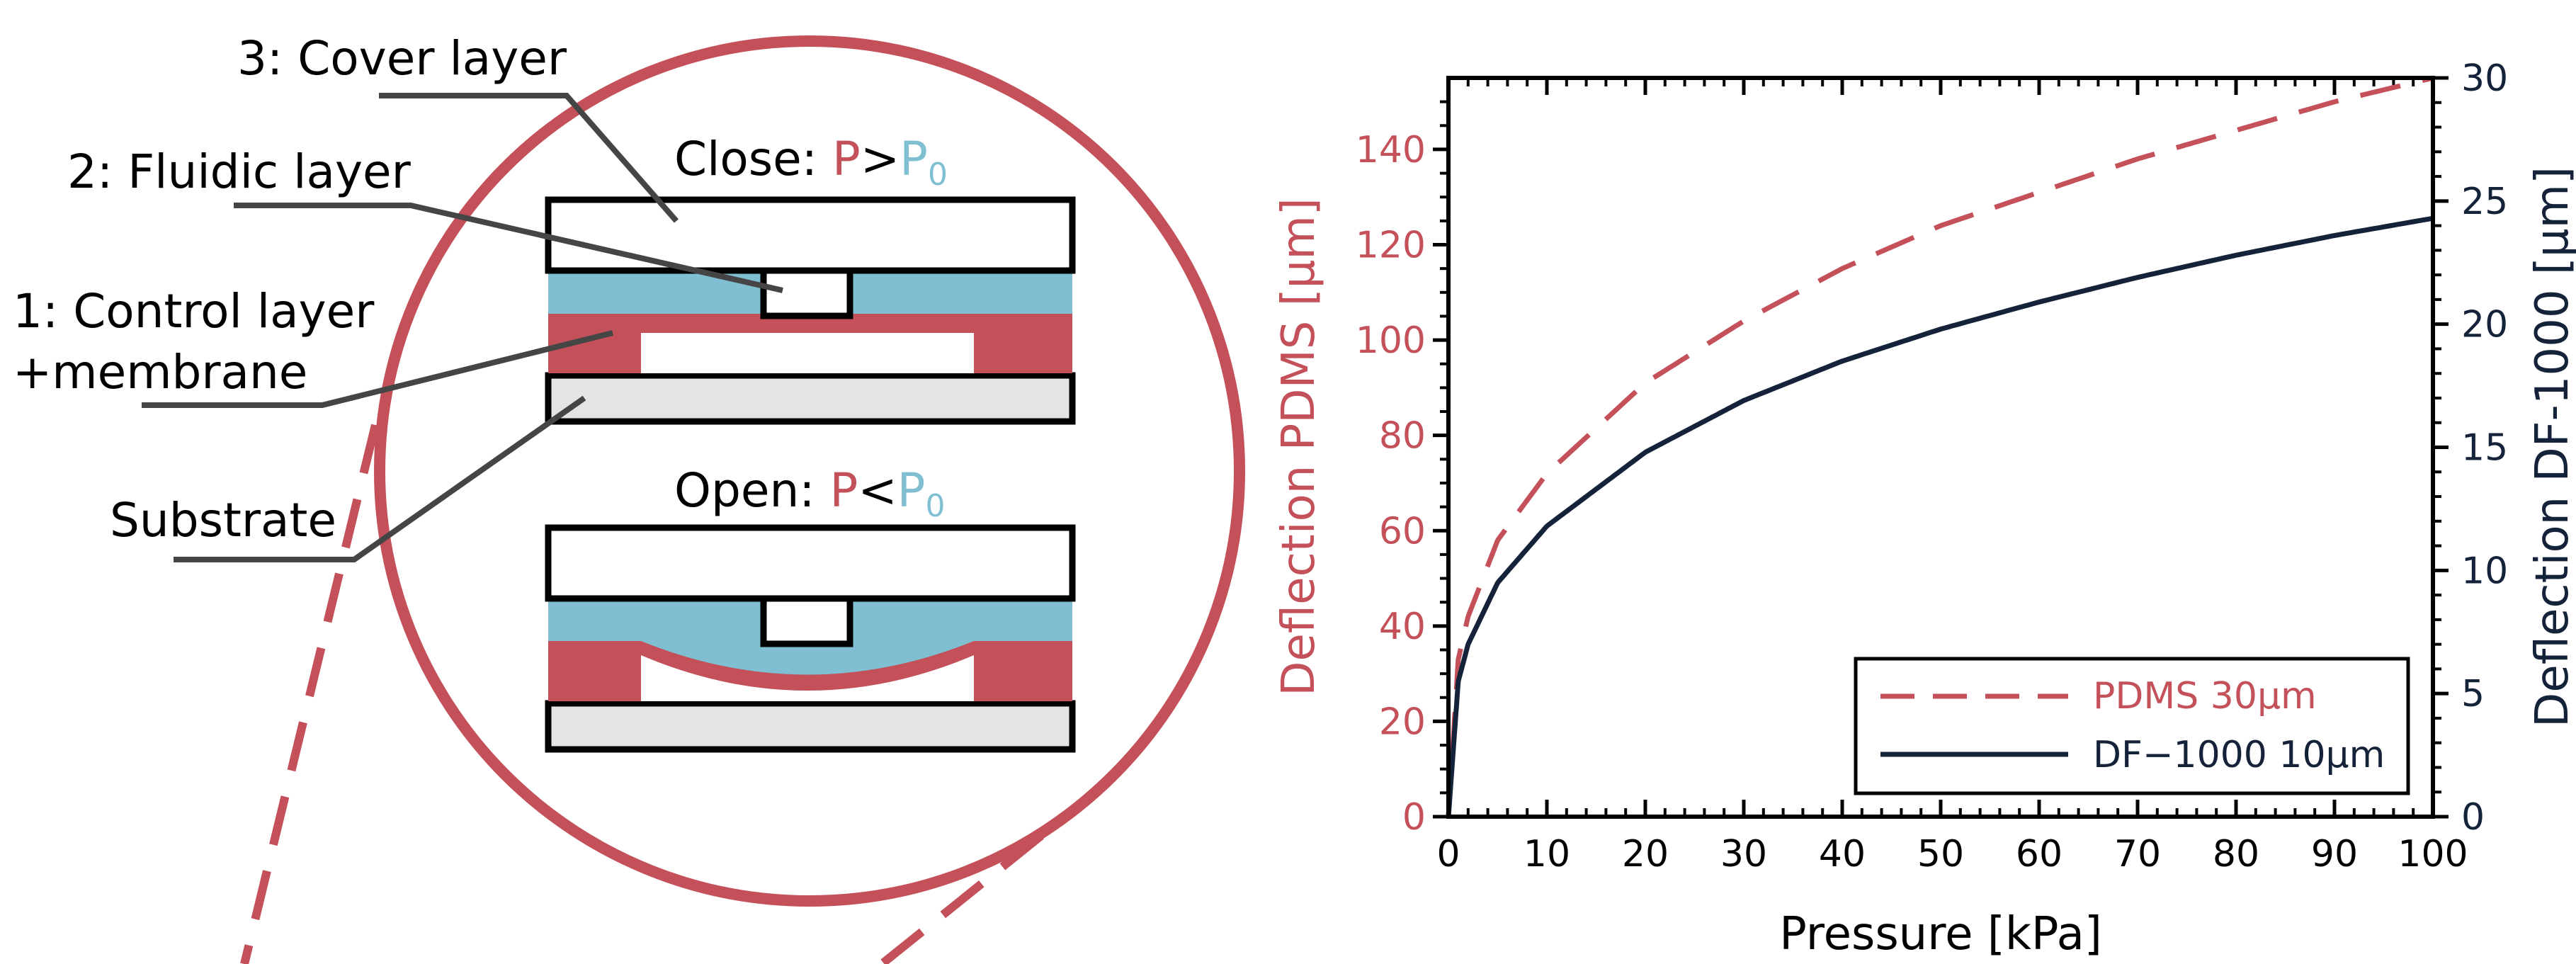  What do you see at coordinates (1414, 818) in the screenshot?
I see `y-left-tick-label: 0` at bounding box center [1414, 818].